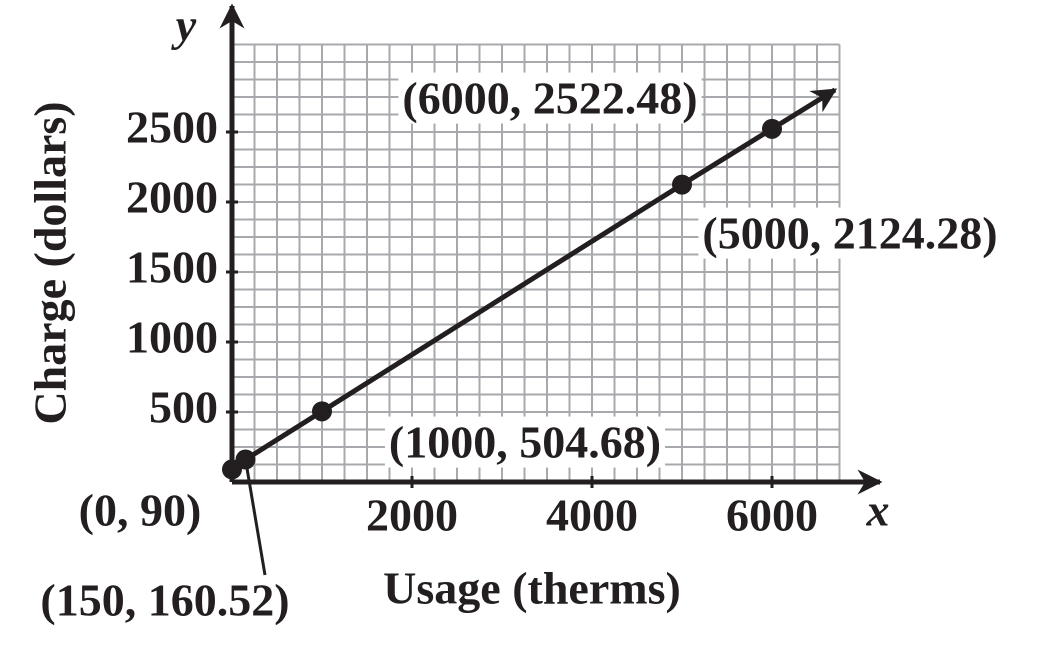 Image resolution: width=1054 pixels, height=646 pixels. Describe the element at coordinates (184, 25) in the screenshot. I see `y-axis-letter: y` at that location.